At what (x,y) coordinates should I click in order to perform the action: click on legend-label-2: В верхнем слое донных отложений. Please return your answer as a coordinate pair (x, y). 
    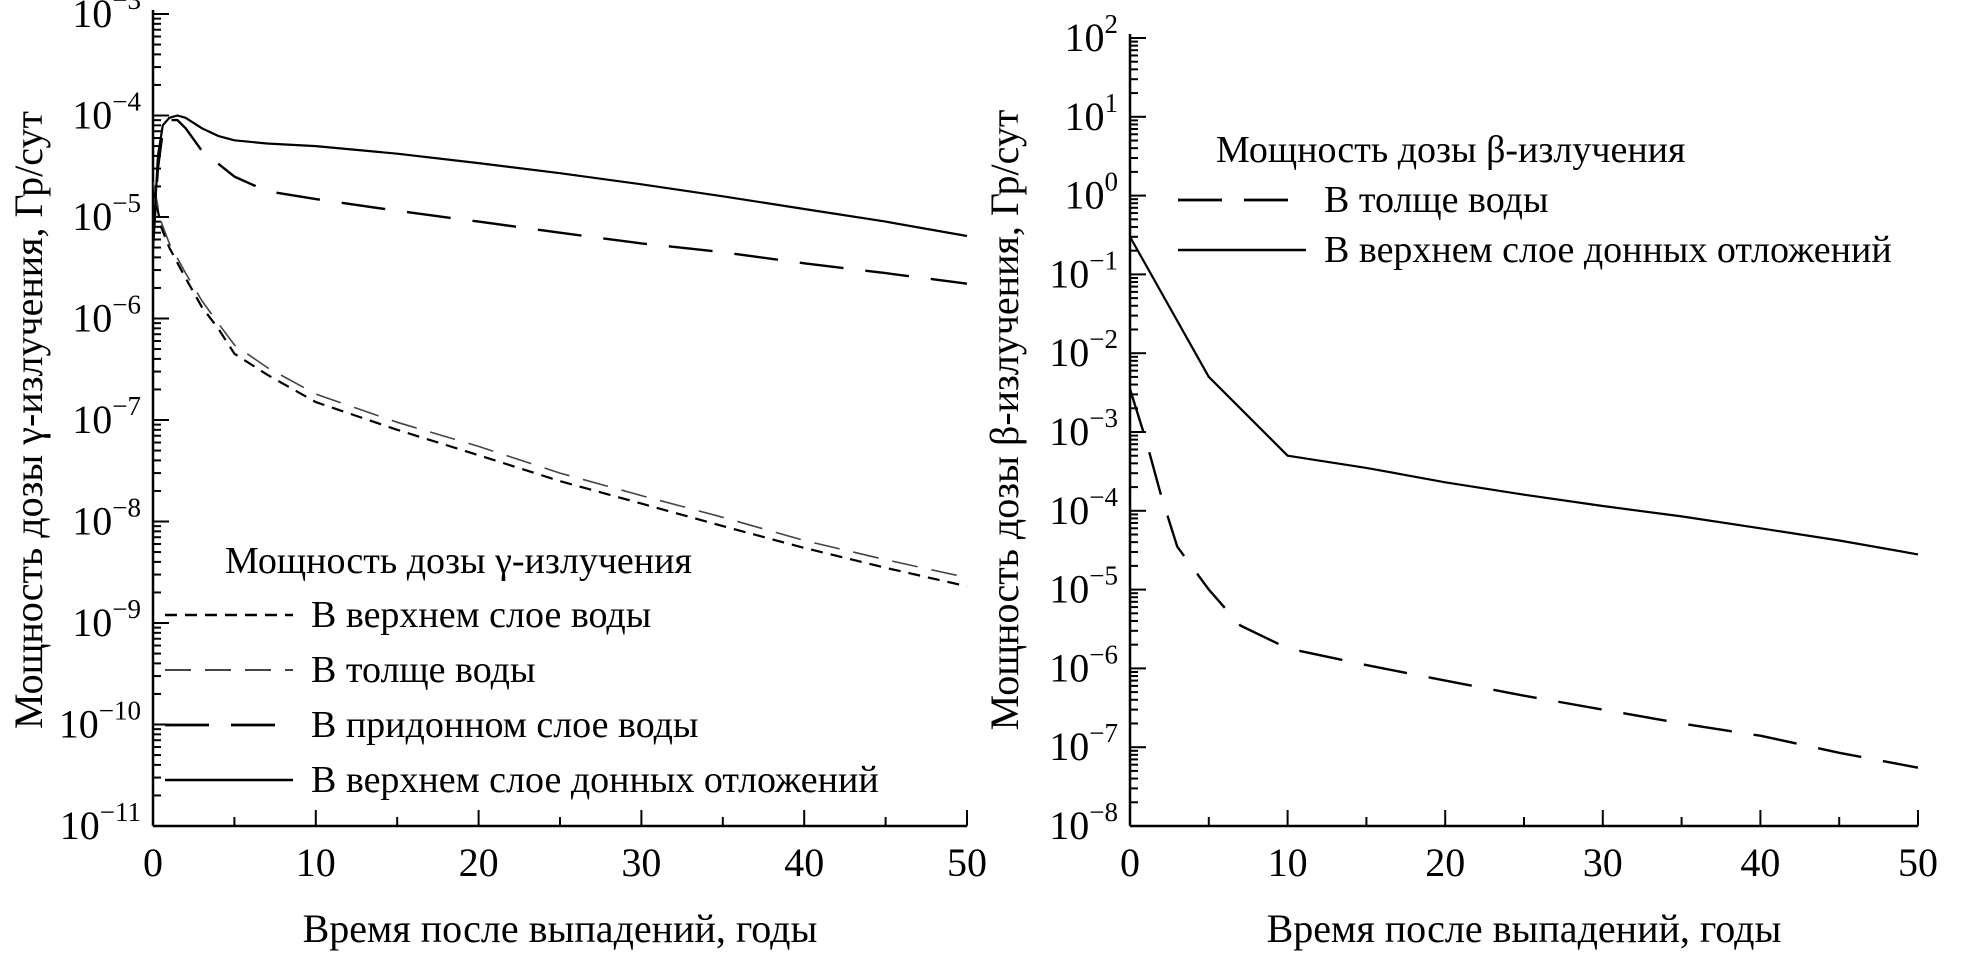
    Looking at the image, I should click on (1608, 250).